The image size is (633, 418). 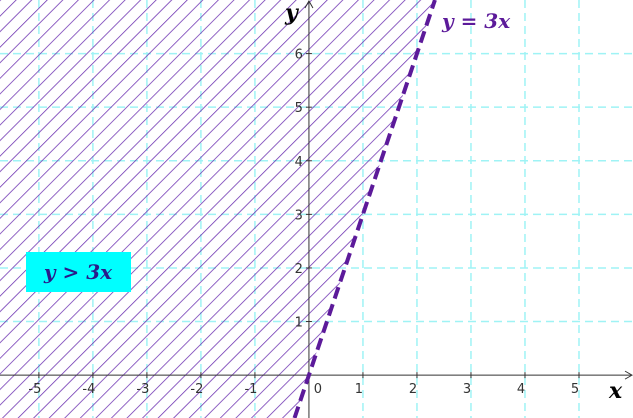 What do you see at coordinates (476, 21) in the screenshot?
I see `line-label: y = 3x` at bounding box center [476, 21].